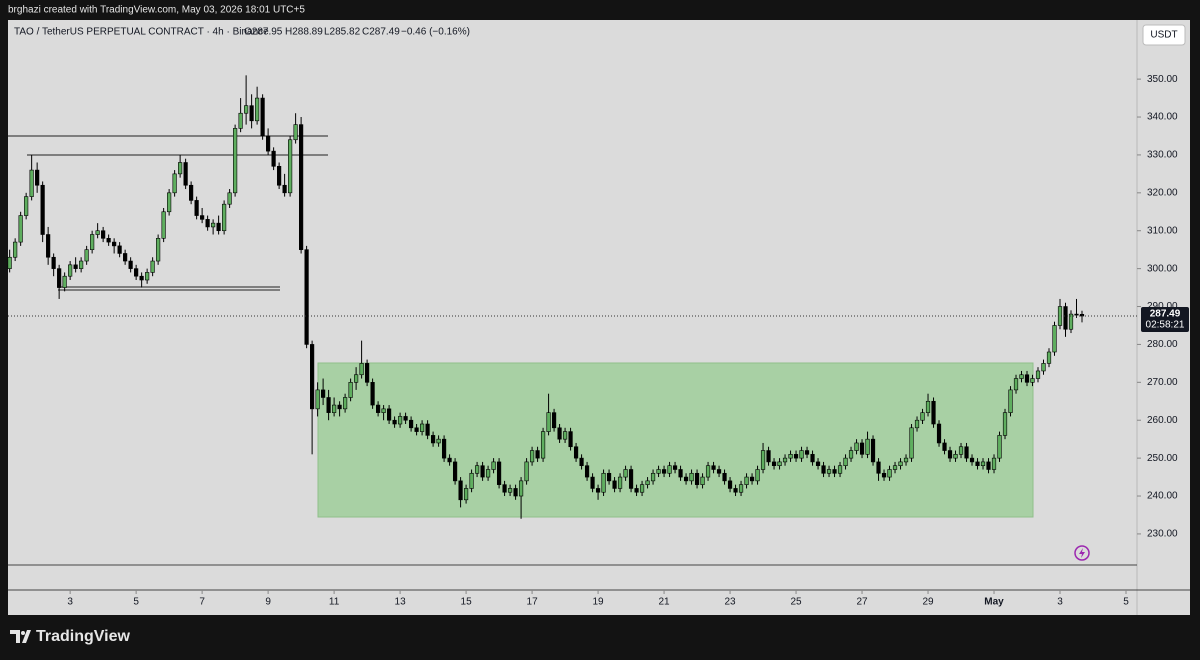 The width and height of the screenshot is (1200, 660). Describe the element at coordinates (202, 602) in the screenshot. I see `x-tick-label: 7` at that location.